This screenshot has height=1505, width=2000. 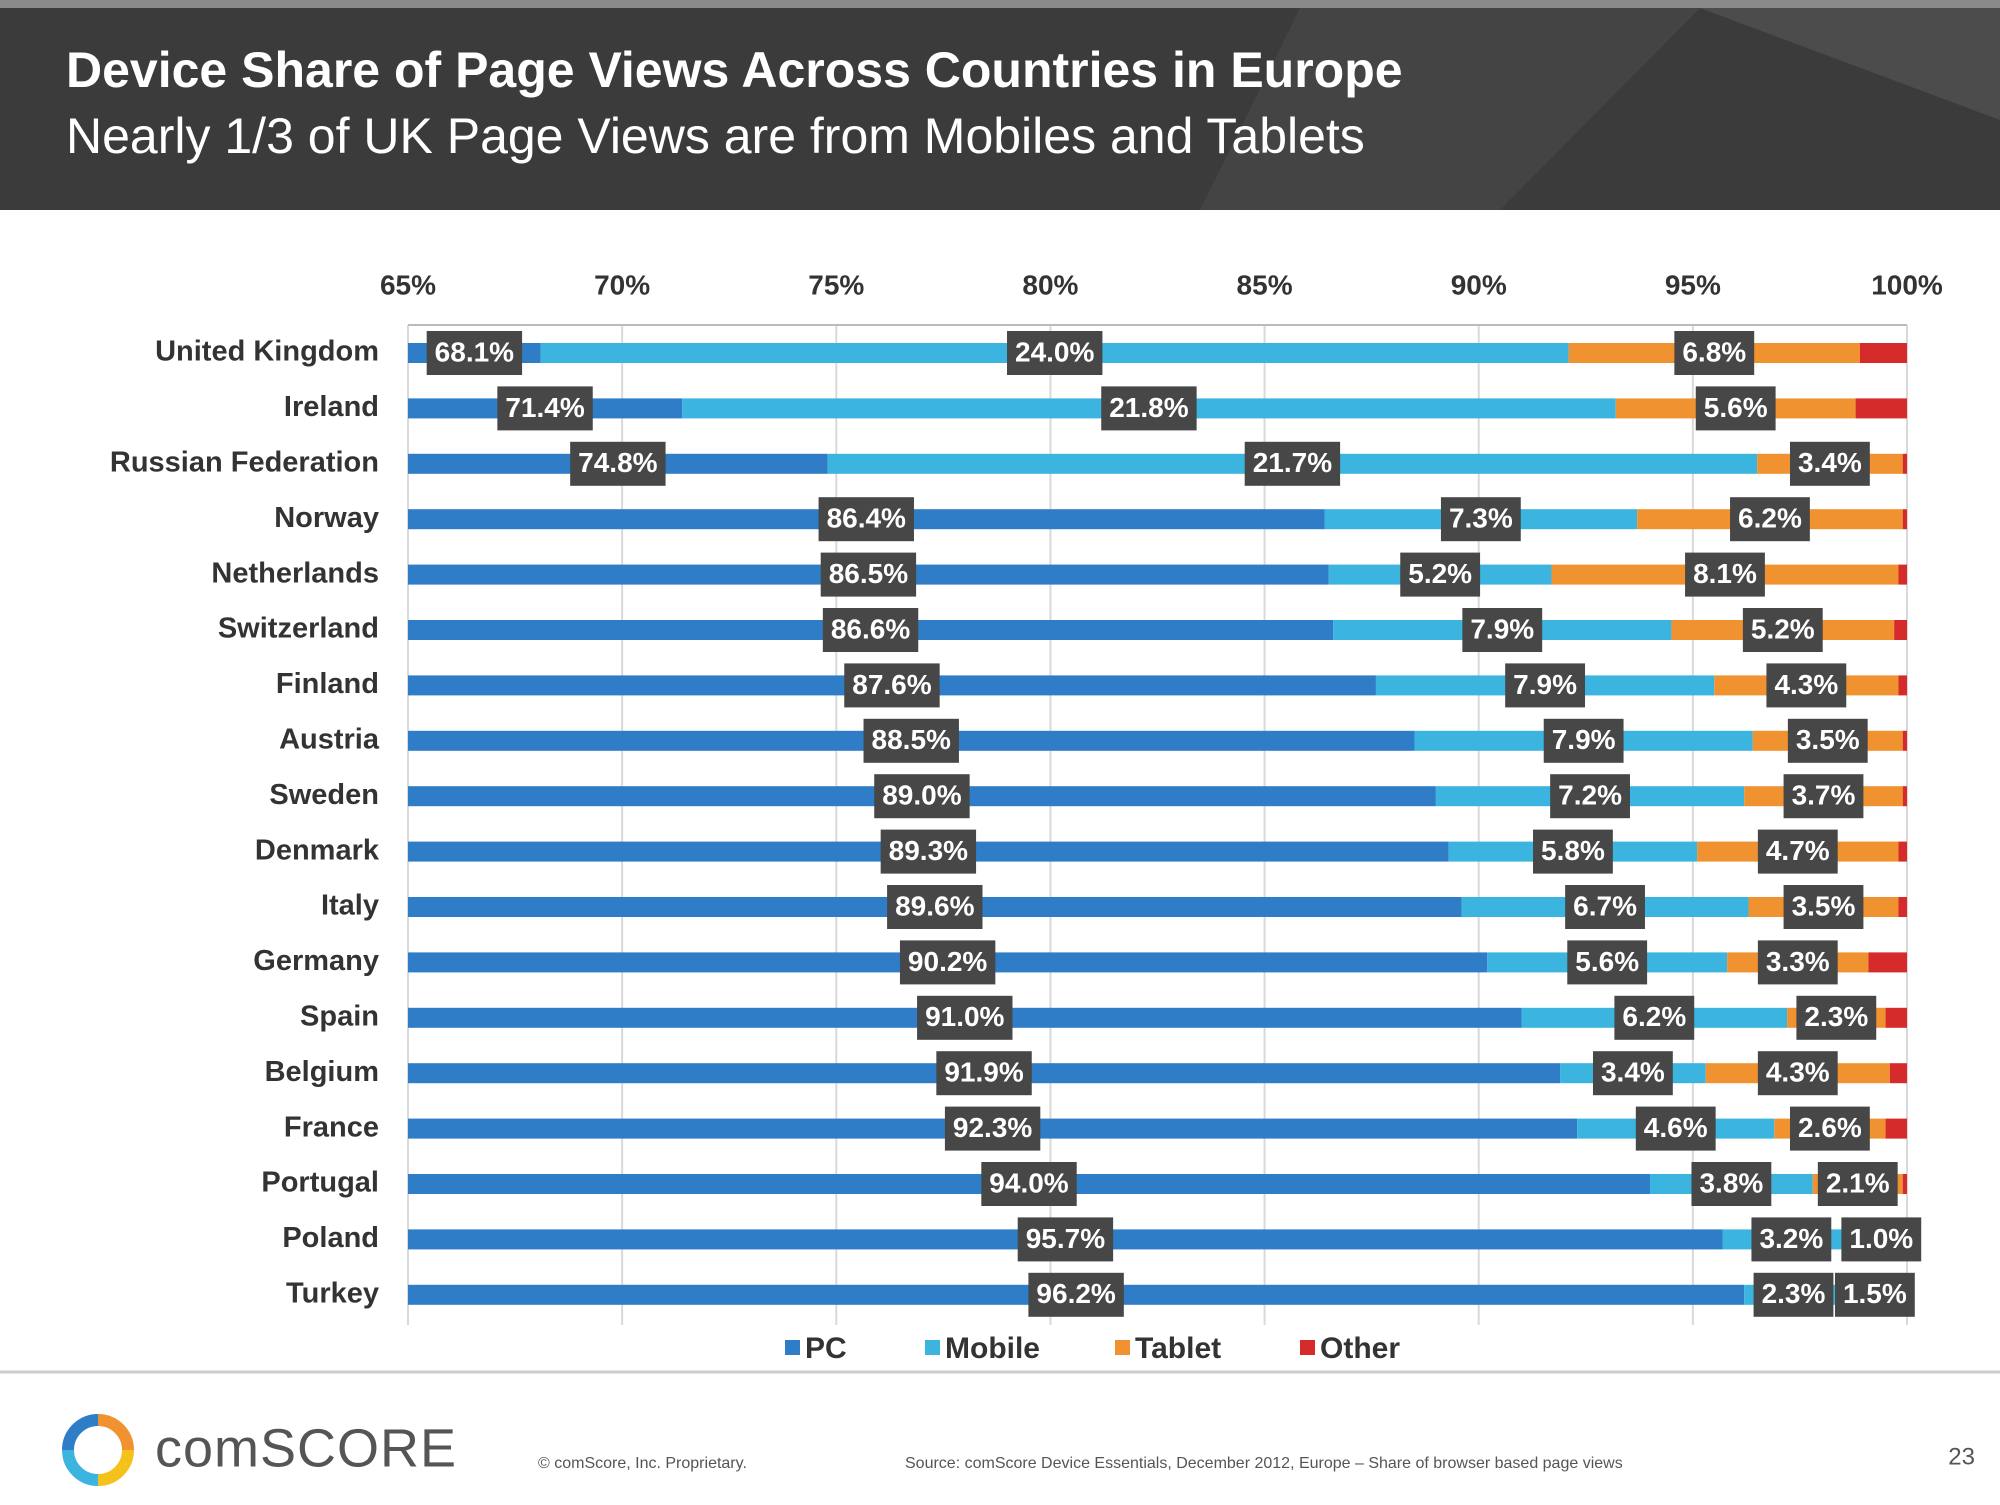 What do you see at coordinates (298, 629) in the screenshot?
I see `y-tick-label: Switzerland` at bounding box center [298, 629].